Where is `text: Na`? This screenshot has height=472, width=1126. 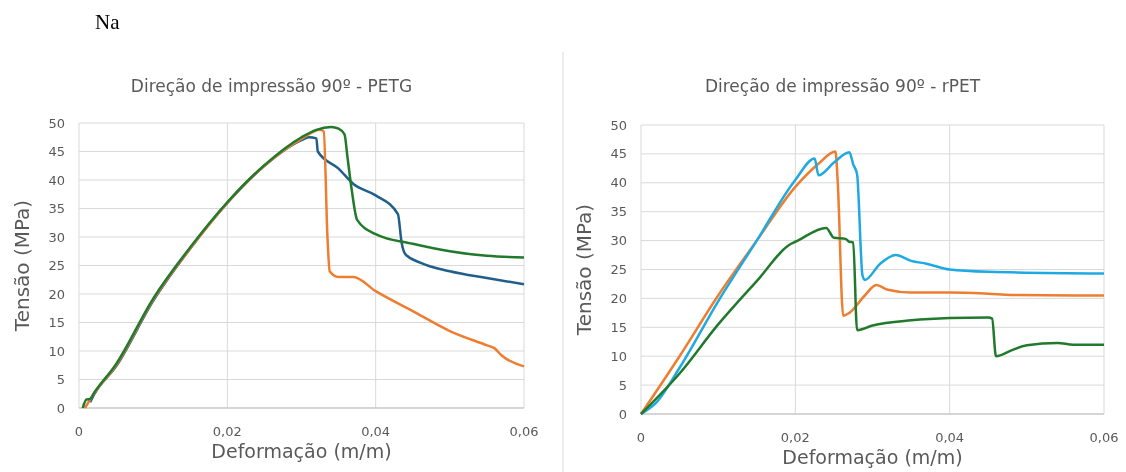 text: Na is located at coordinates (108, 22).